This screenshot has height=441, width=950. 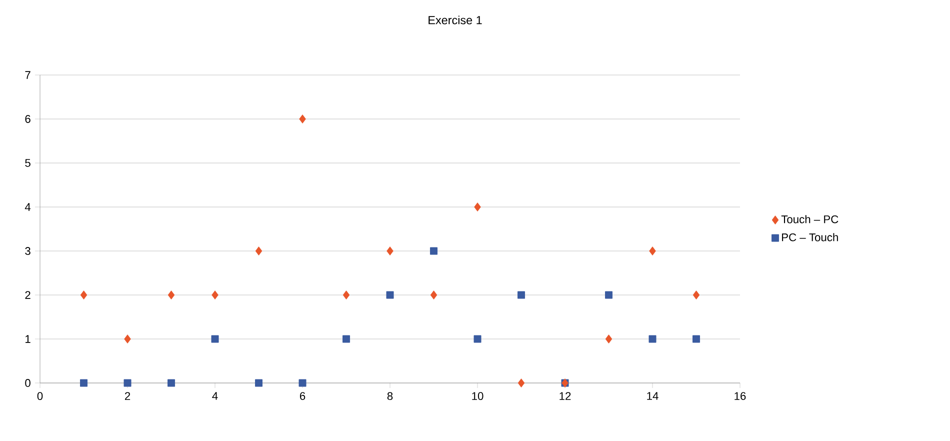 What do you see at coordinates (809, 219) in the screenshot?
I see `legend-label: Touch – PC` at bounding box center [809, 219].